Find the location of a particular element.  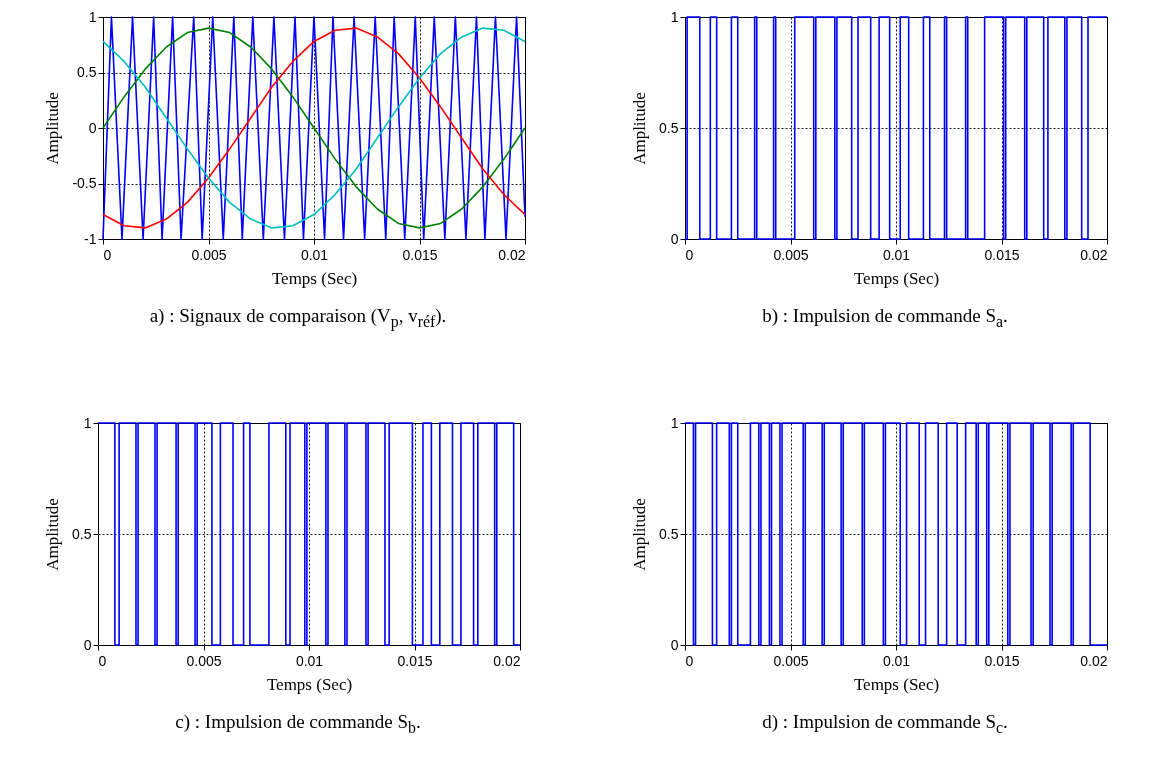

text: b) : Impulsion de commande S$_{a}$. is located at coordinates (885, 318).